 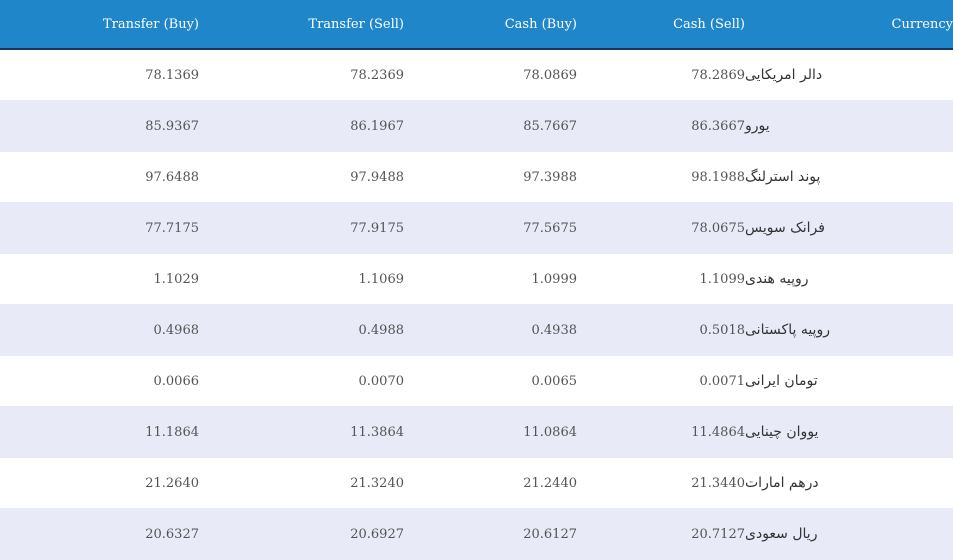 I want to click on cell-transfer-buy: 85.9367, so click(x=99, y=126).